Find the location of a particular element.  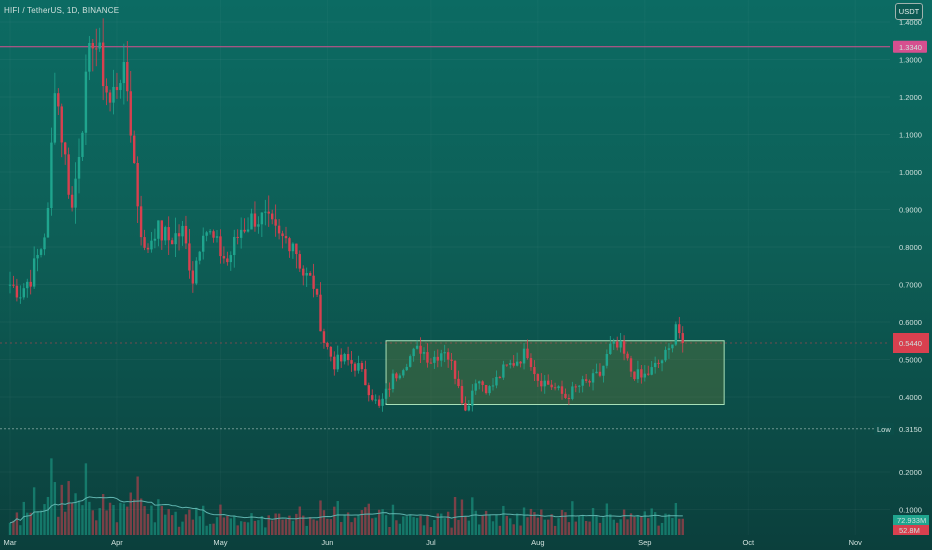

price-tick-label: 1.3000 is located at coordinates (910, 60).